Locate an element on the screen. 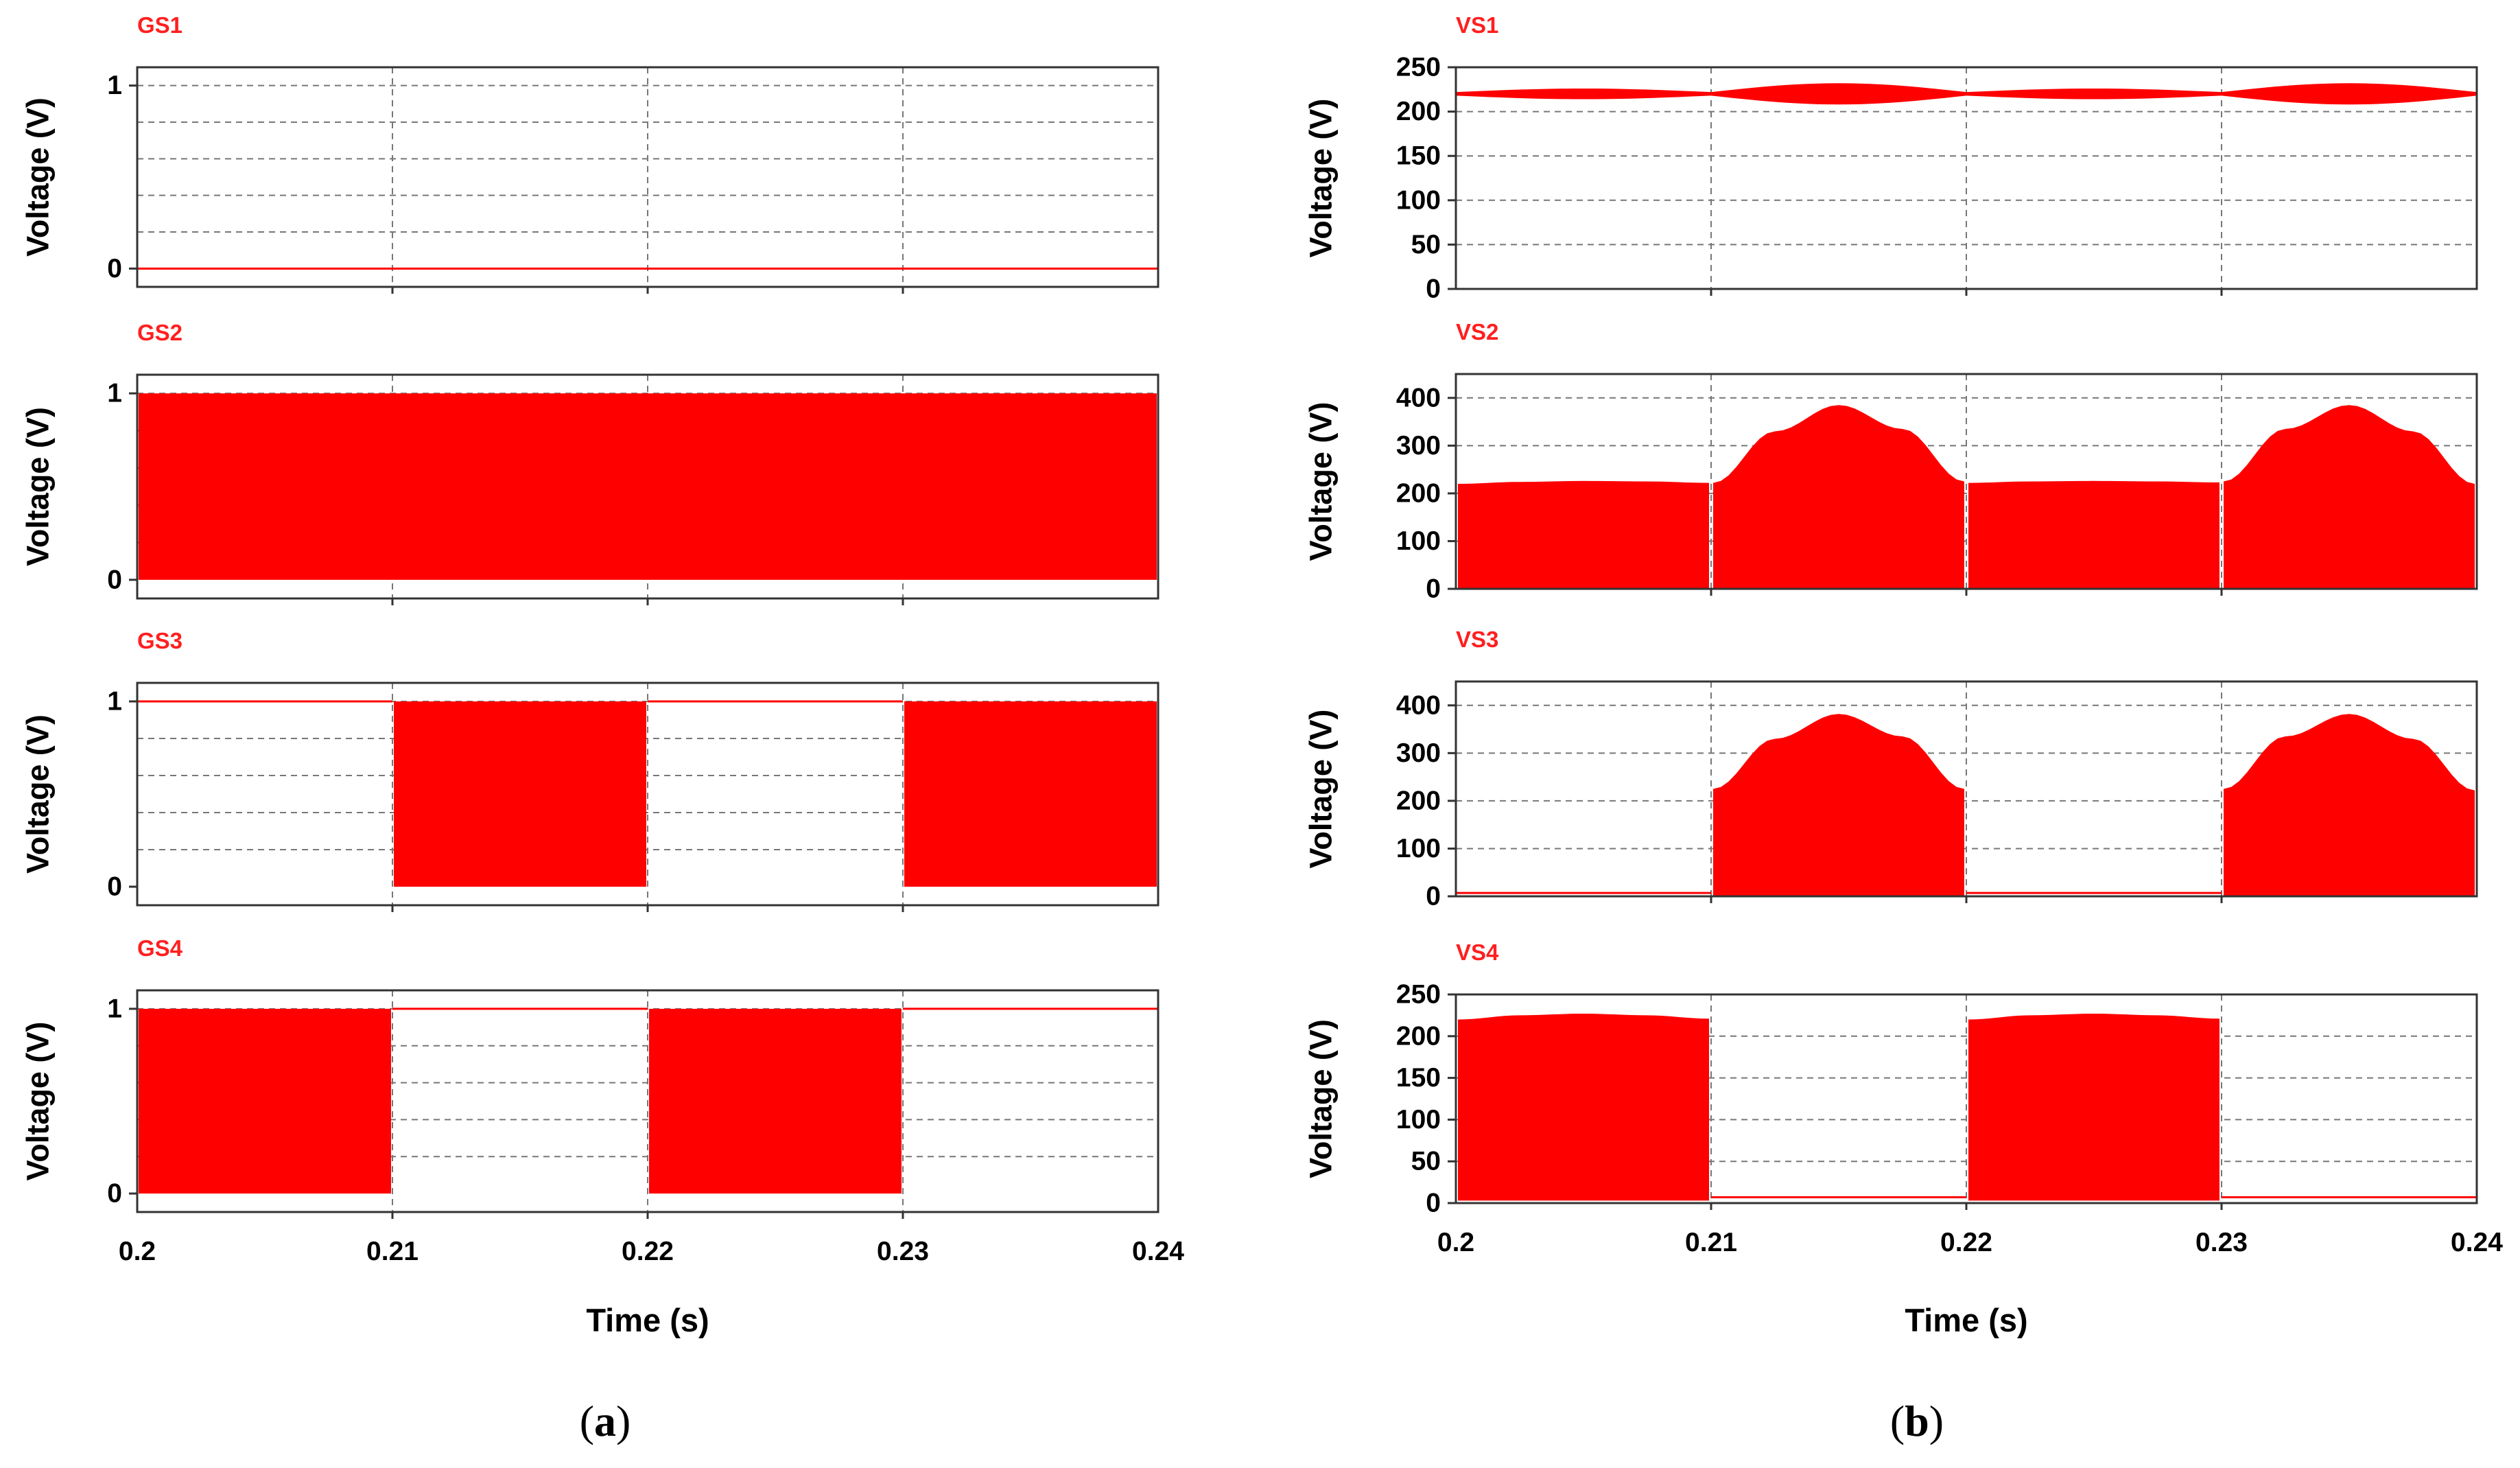  ytick-label-vs3-1: 100 is located at coordinates (1418, 848).